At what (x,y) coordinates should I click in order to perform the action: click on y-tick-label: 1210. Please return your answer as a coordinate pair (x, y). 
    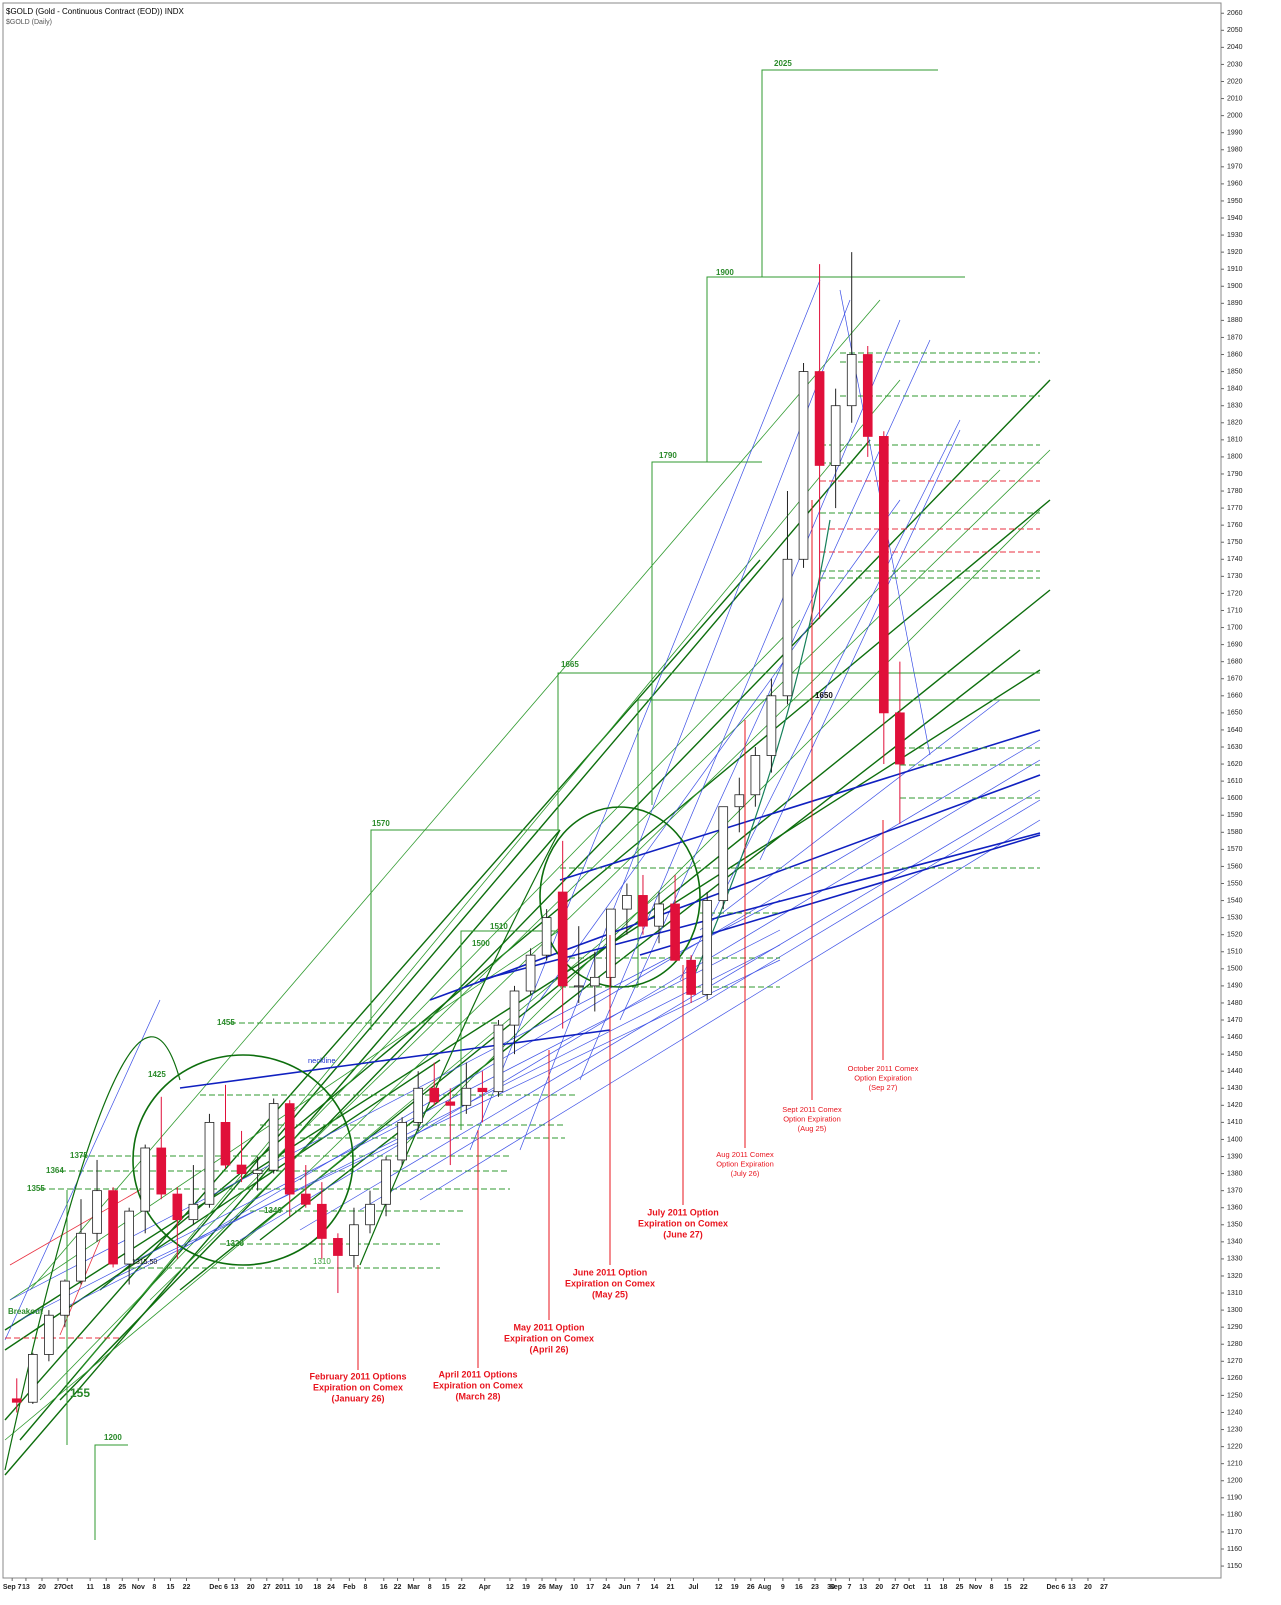
    Looking at the image, I should click on (1235, 1464).